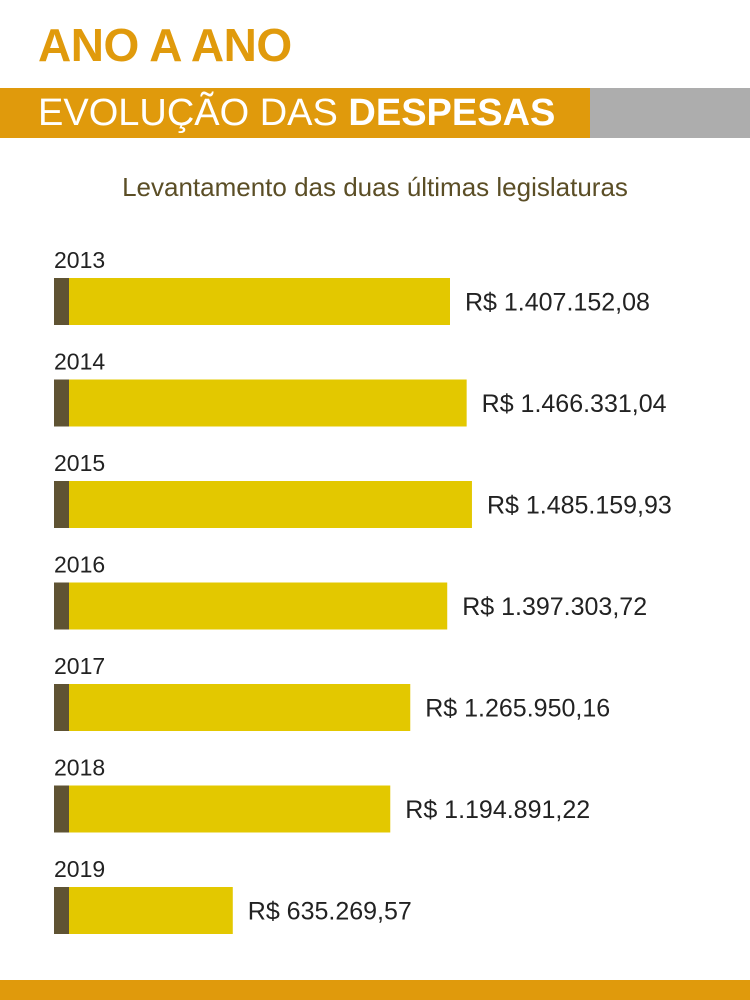  I want to click on banner-orange-band, so click(295, 113).